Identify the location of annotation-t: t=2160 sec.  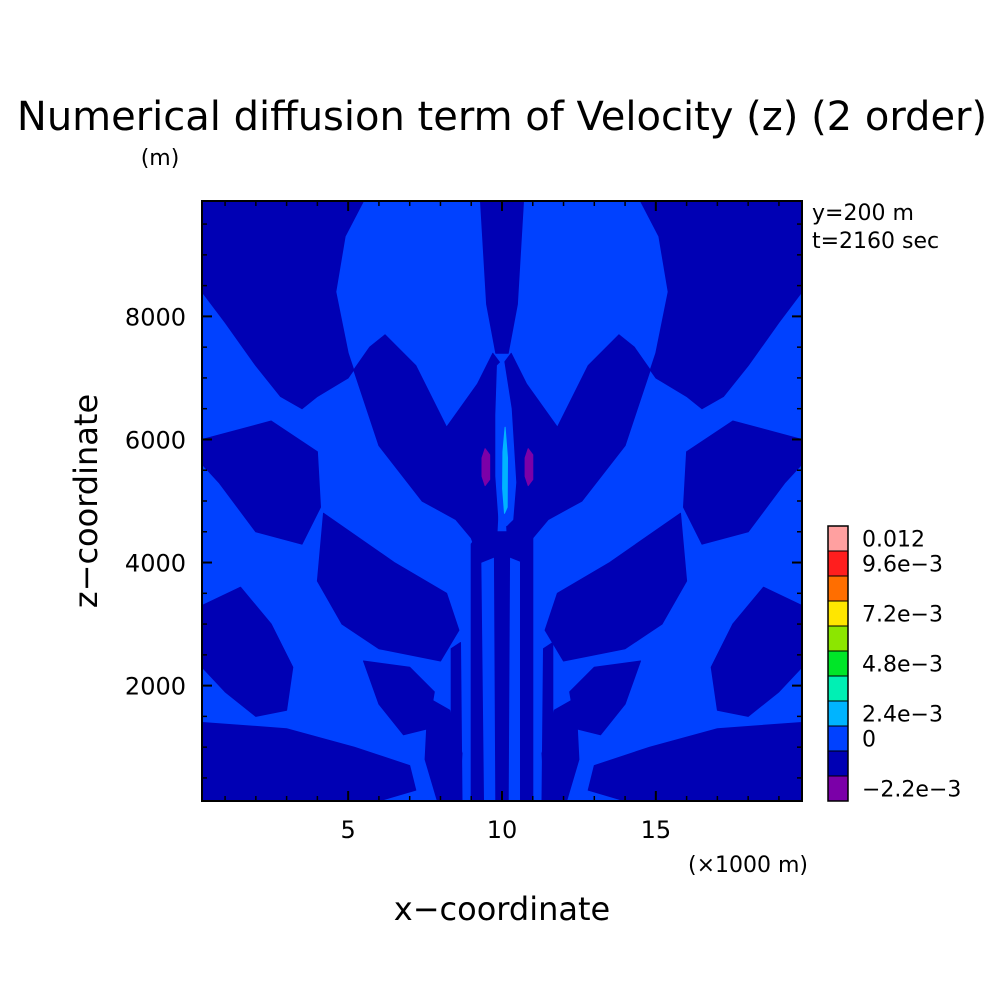
(875, 241).